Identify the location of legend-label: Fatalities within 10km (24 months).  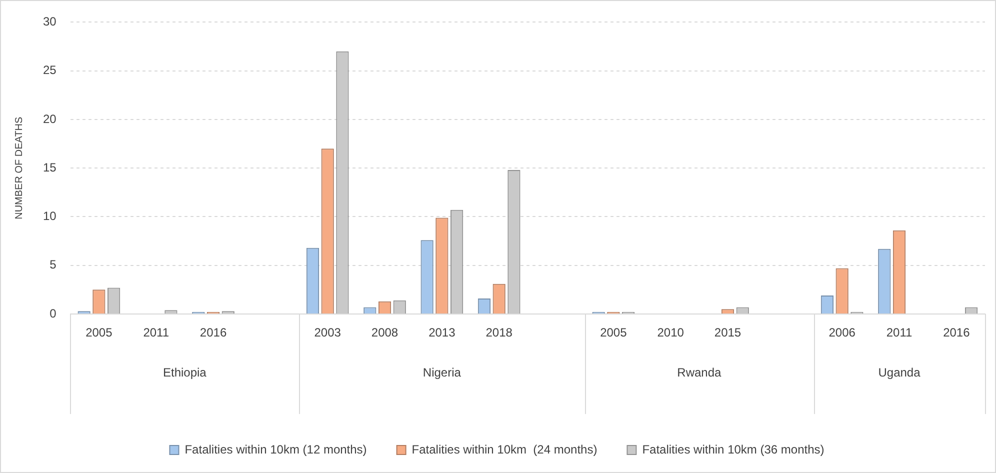
(505, 449).